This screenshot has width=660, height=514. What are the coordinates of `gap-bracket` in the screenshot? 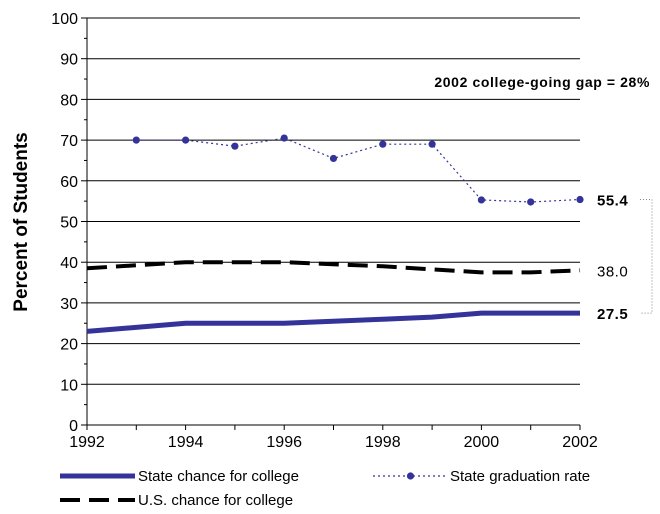 It's located at (646, 256).